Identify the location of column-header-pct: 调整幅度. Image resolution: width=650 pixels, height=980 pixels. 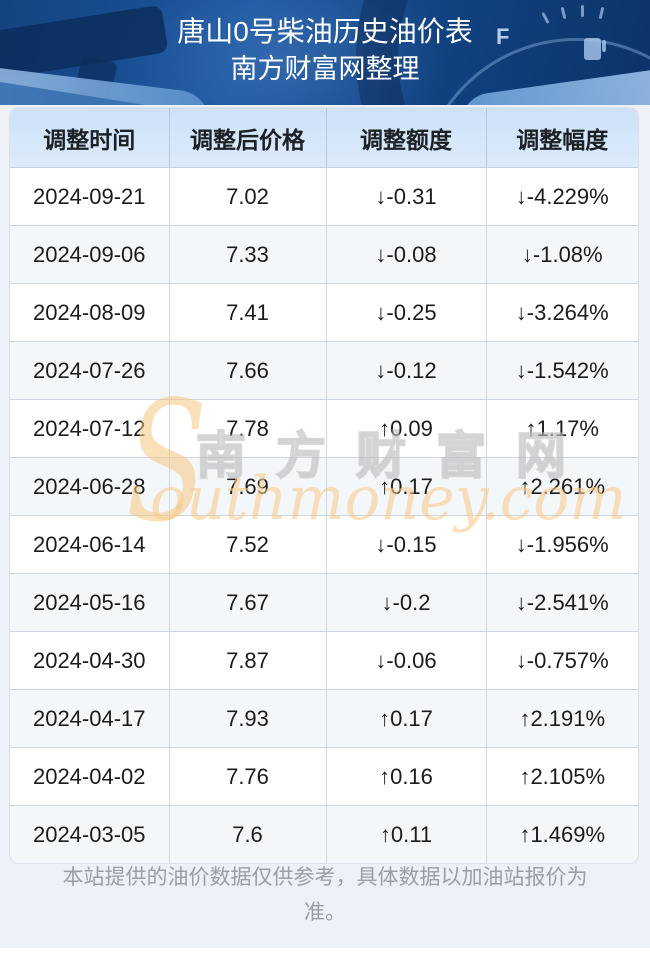
(562, 138).